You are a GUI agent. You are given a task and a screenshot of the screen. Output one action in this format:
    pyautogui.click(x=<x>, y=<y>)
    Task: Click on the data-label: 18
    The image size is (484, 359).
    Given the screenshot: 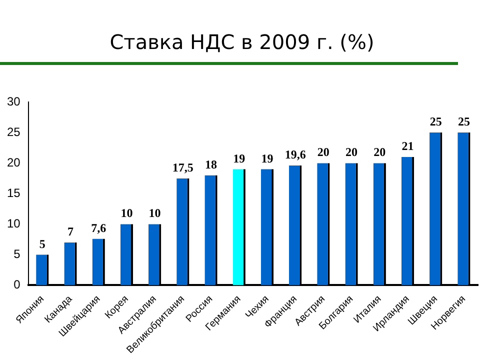 What is the action you would take?
    pyautogui.click(x=211, y=164)
    